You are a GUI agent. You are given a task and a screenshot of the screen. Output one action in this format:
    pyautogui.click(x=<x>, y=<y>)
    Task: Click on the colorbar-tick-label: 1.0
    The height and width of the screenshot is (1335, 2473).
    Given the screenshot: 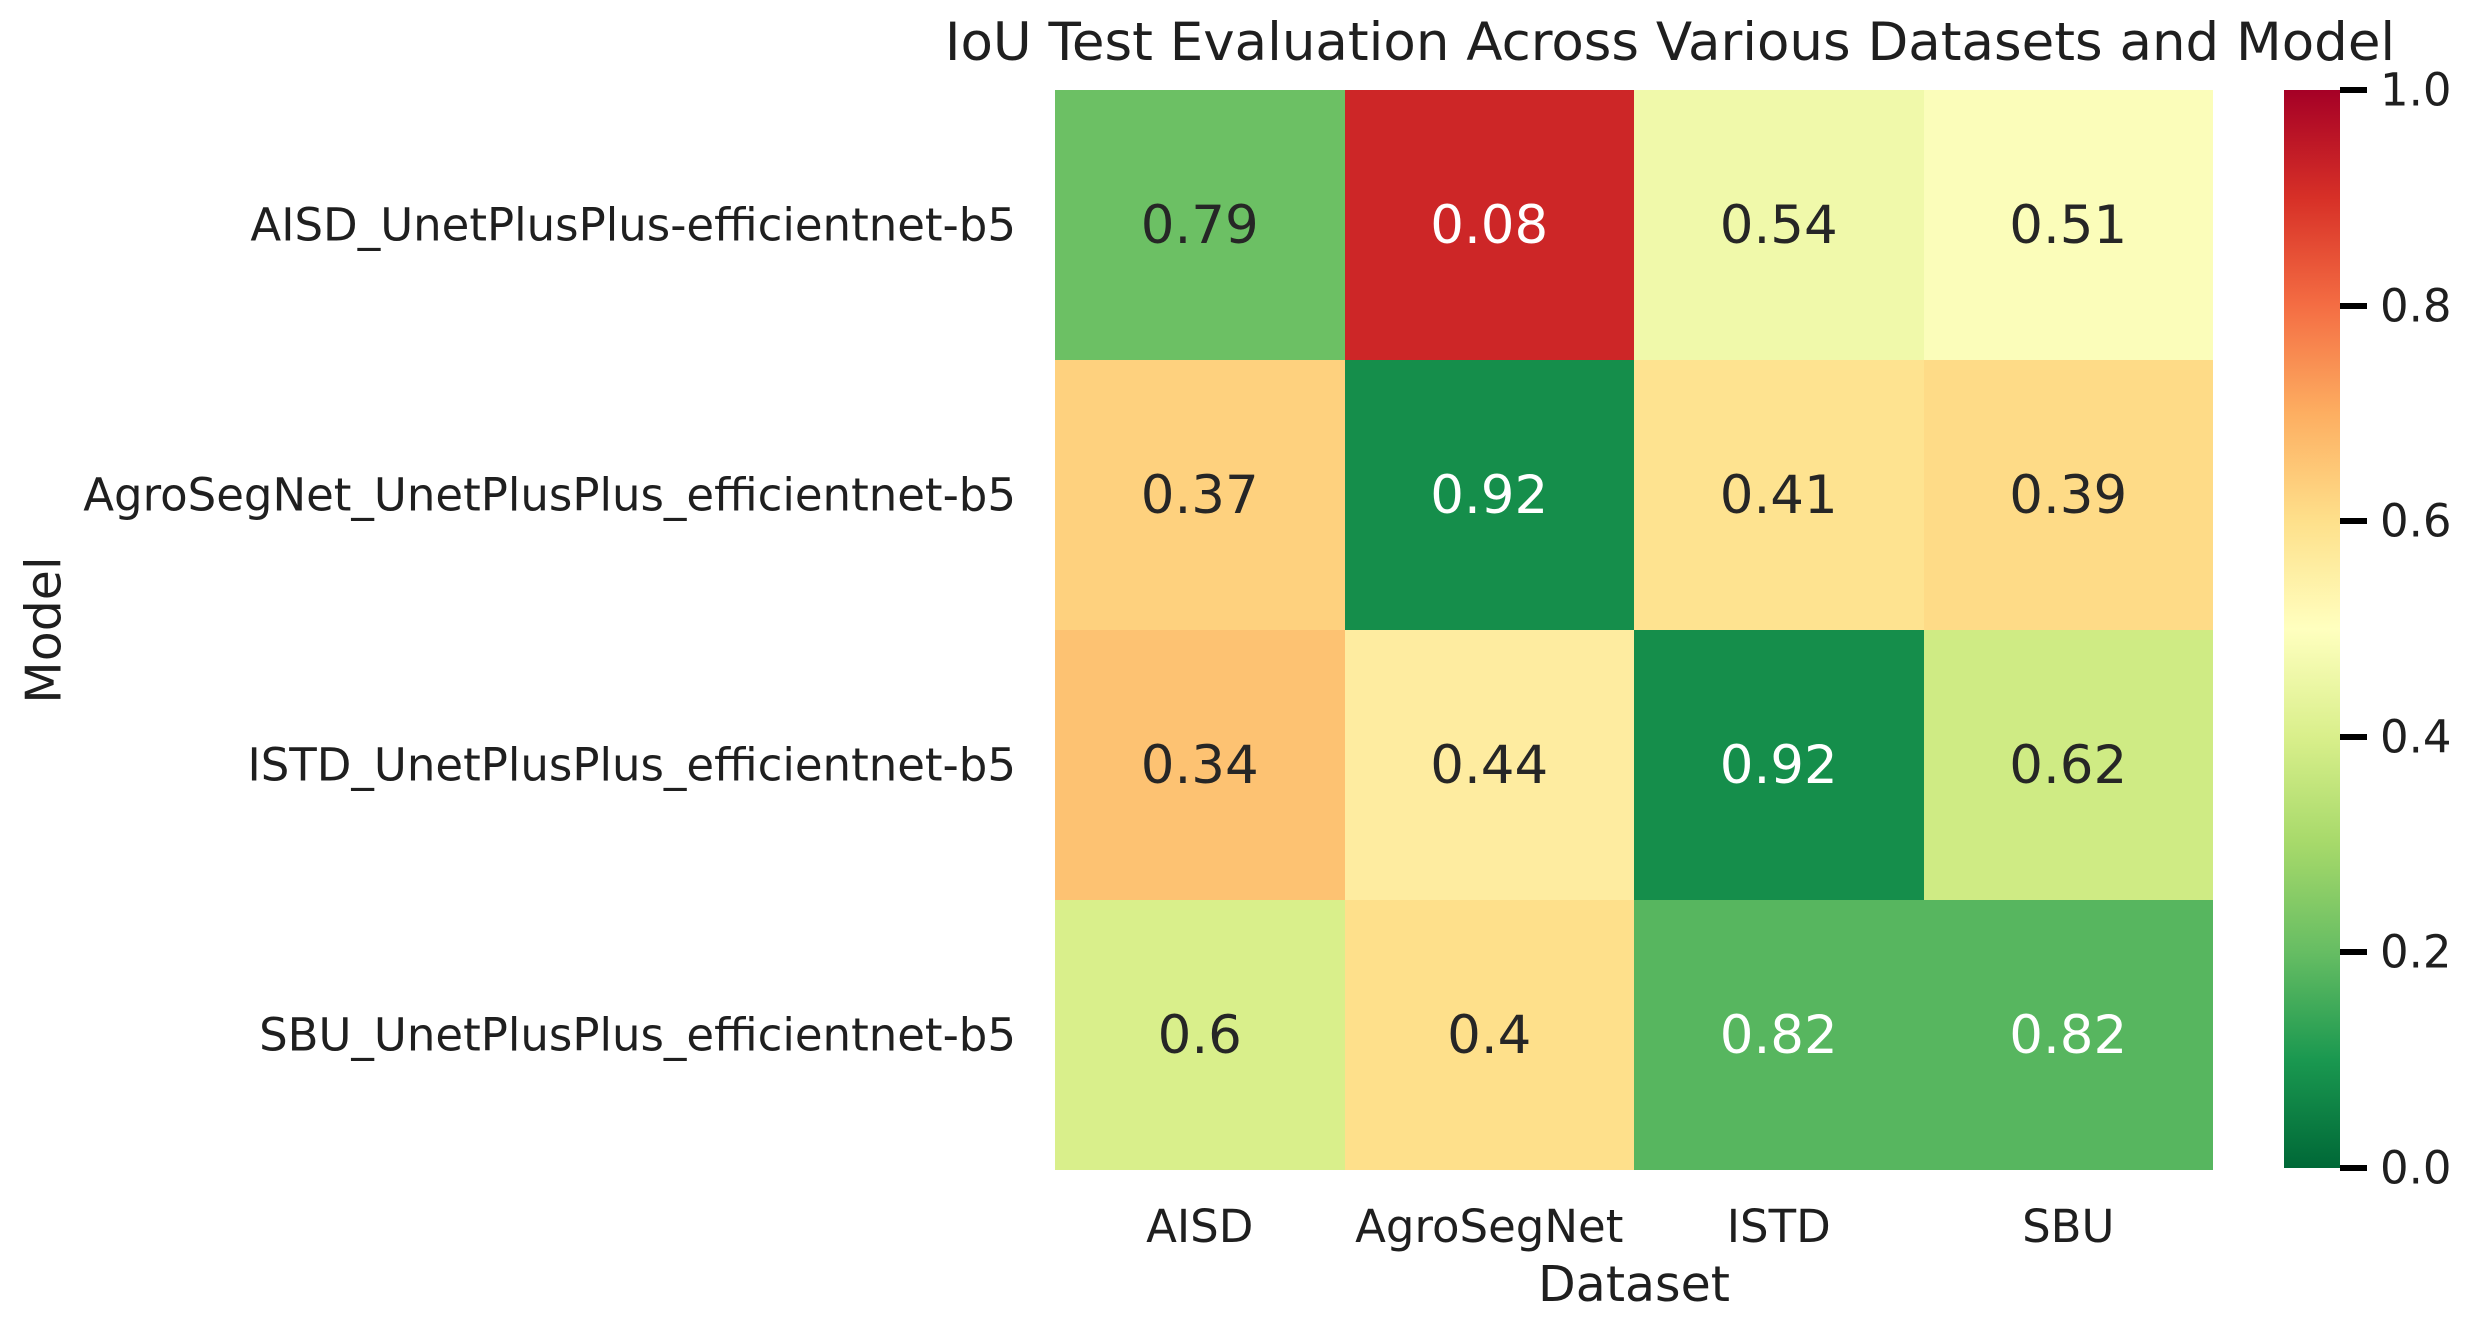 What is the action you would take?
    pyautogui.click(x=2416, y=90)
    